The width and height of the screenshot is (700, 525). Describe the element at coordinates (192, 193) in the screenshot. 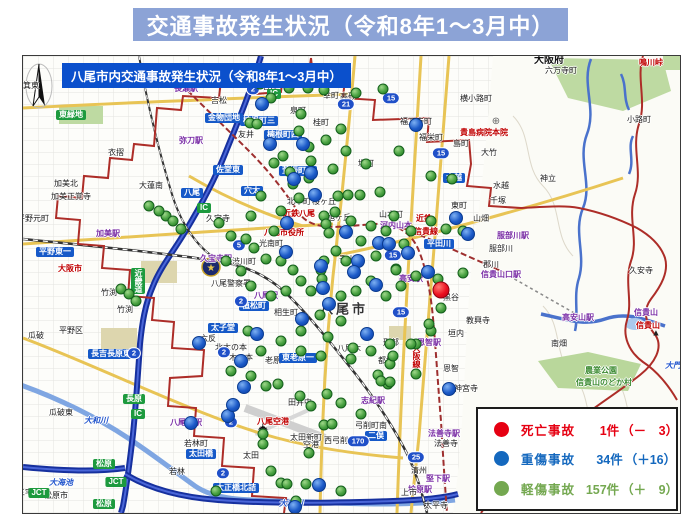

I see `map-label: 八尾` at that location.